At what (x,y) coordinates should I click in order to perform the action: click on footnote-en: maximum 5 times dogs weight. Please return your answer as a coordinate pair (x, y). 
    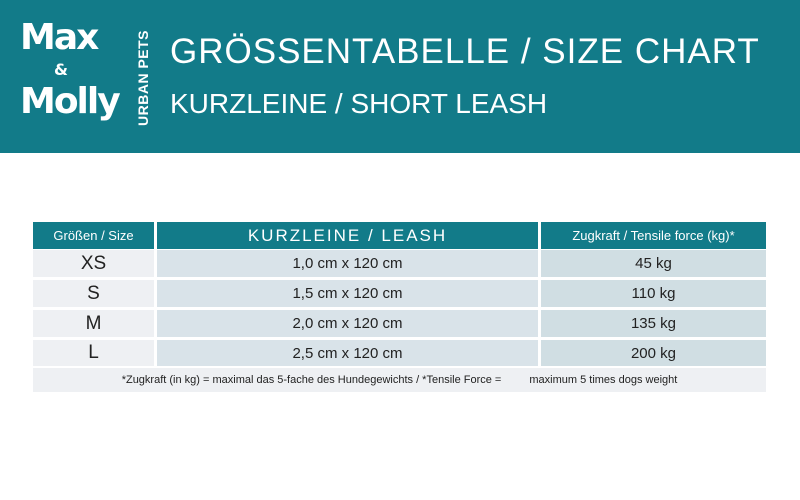
    Looking at the image, I should click on (603, 380).